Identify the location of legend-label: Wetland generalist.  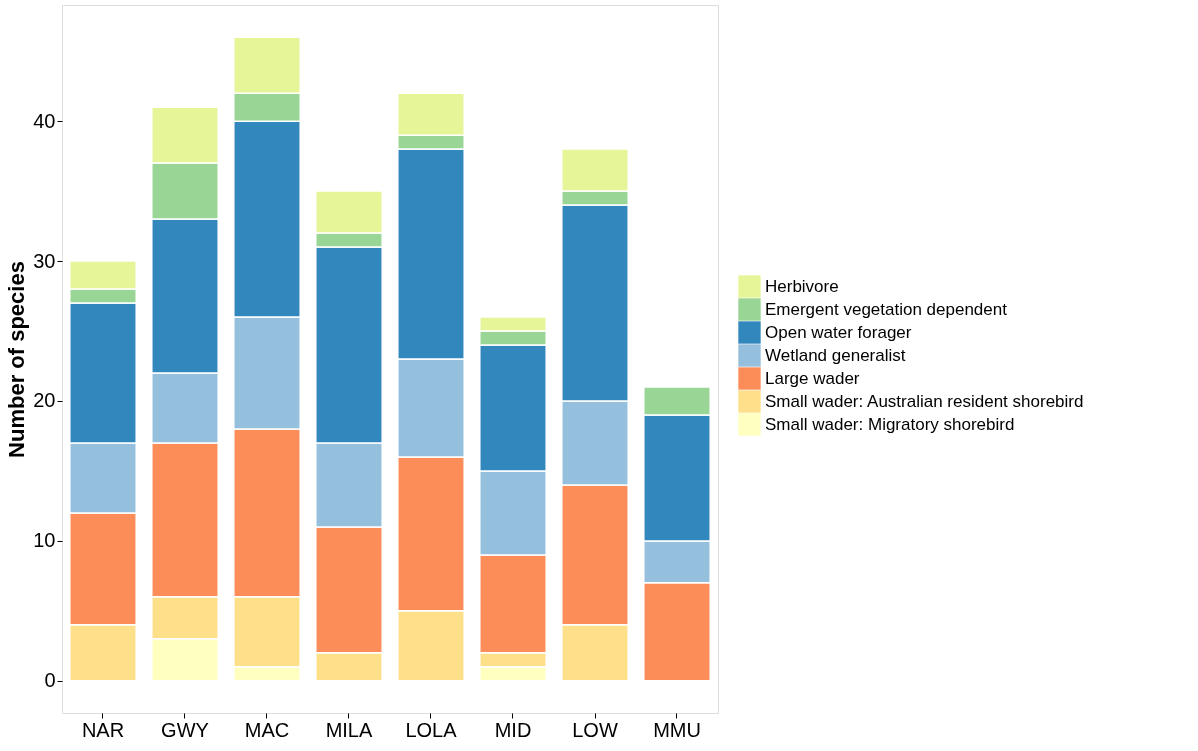
(835, 355).